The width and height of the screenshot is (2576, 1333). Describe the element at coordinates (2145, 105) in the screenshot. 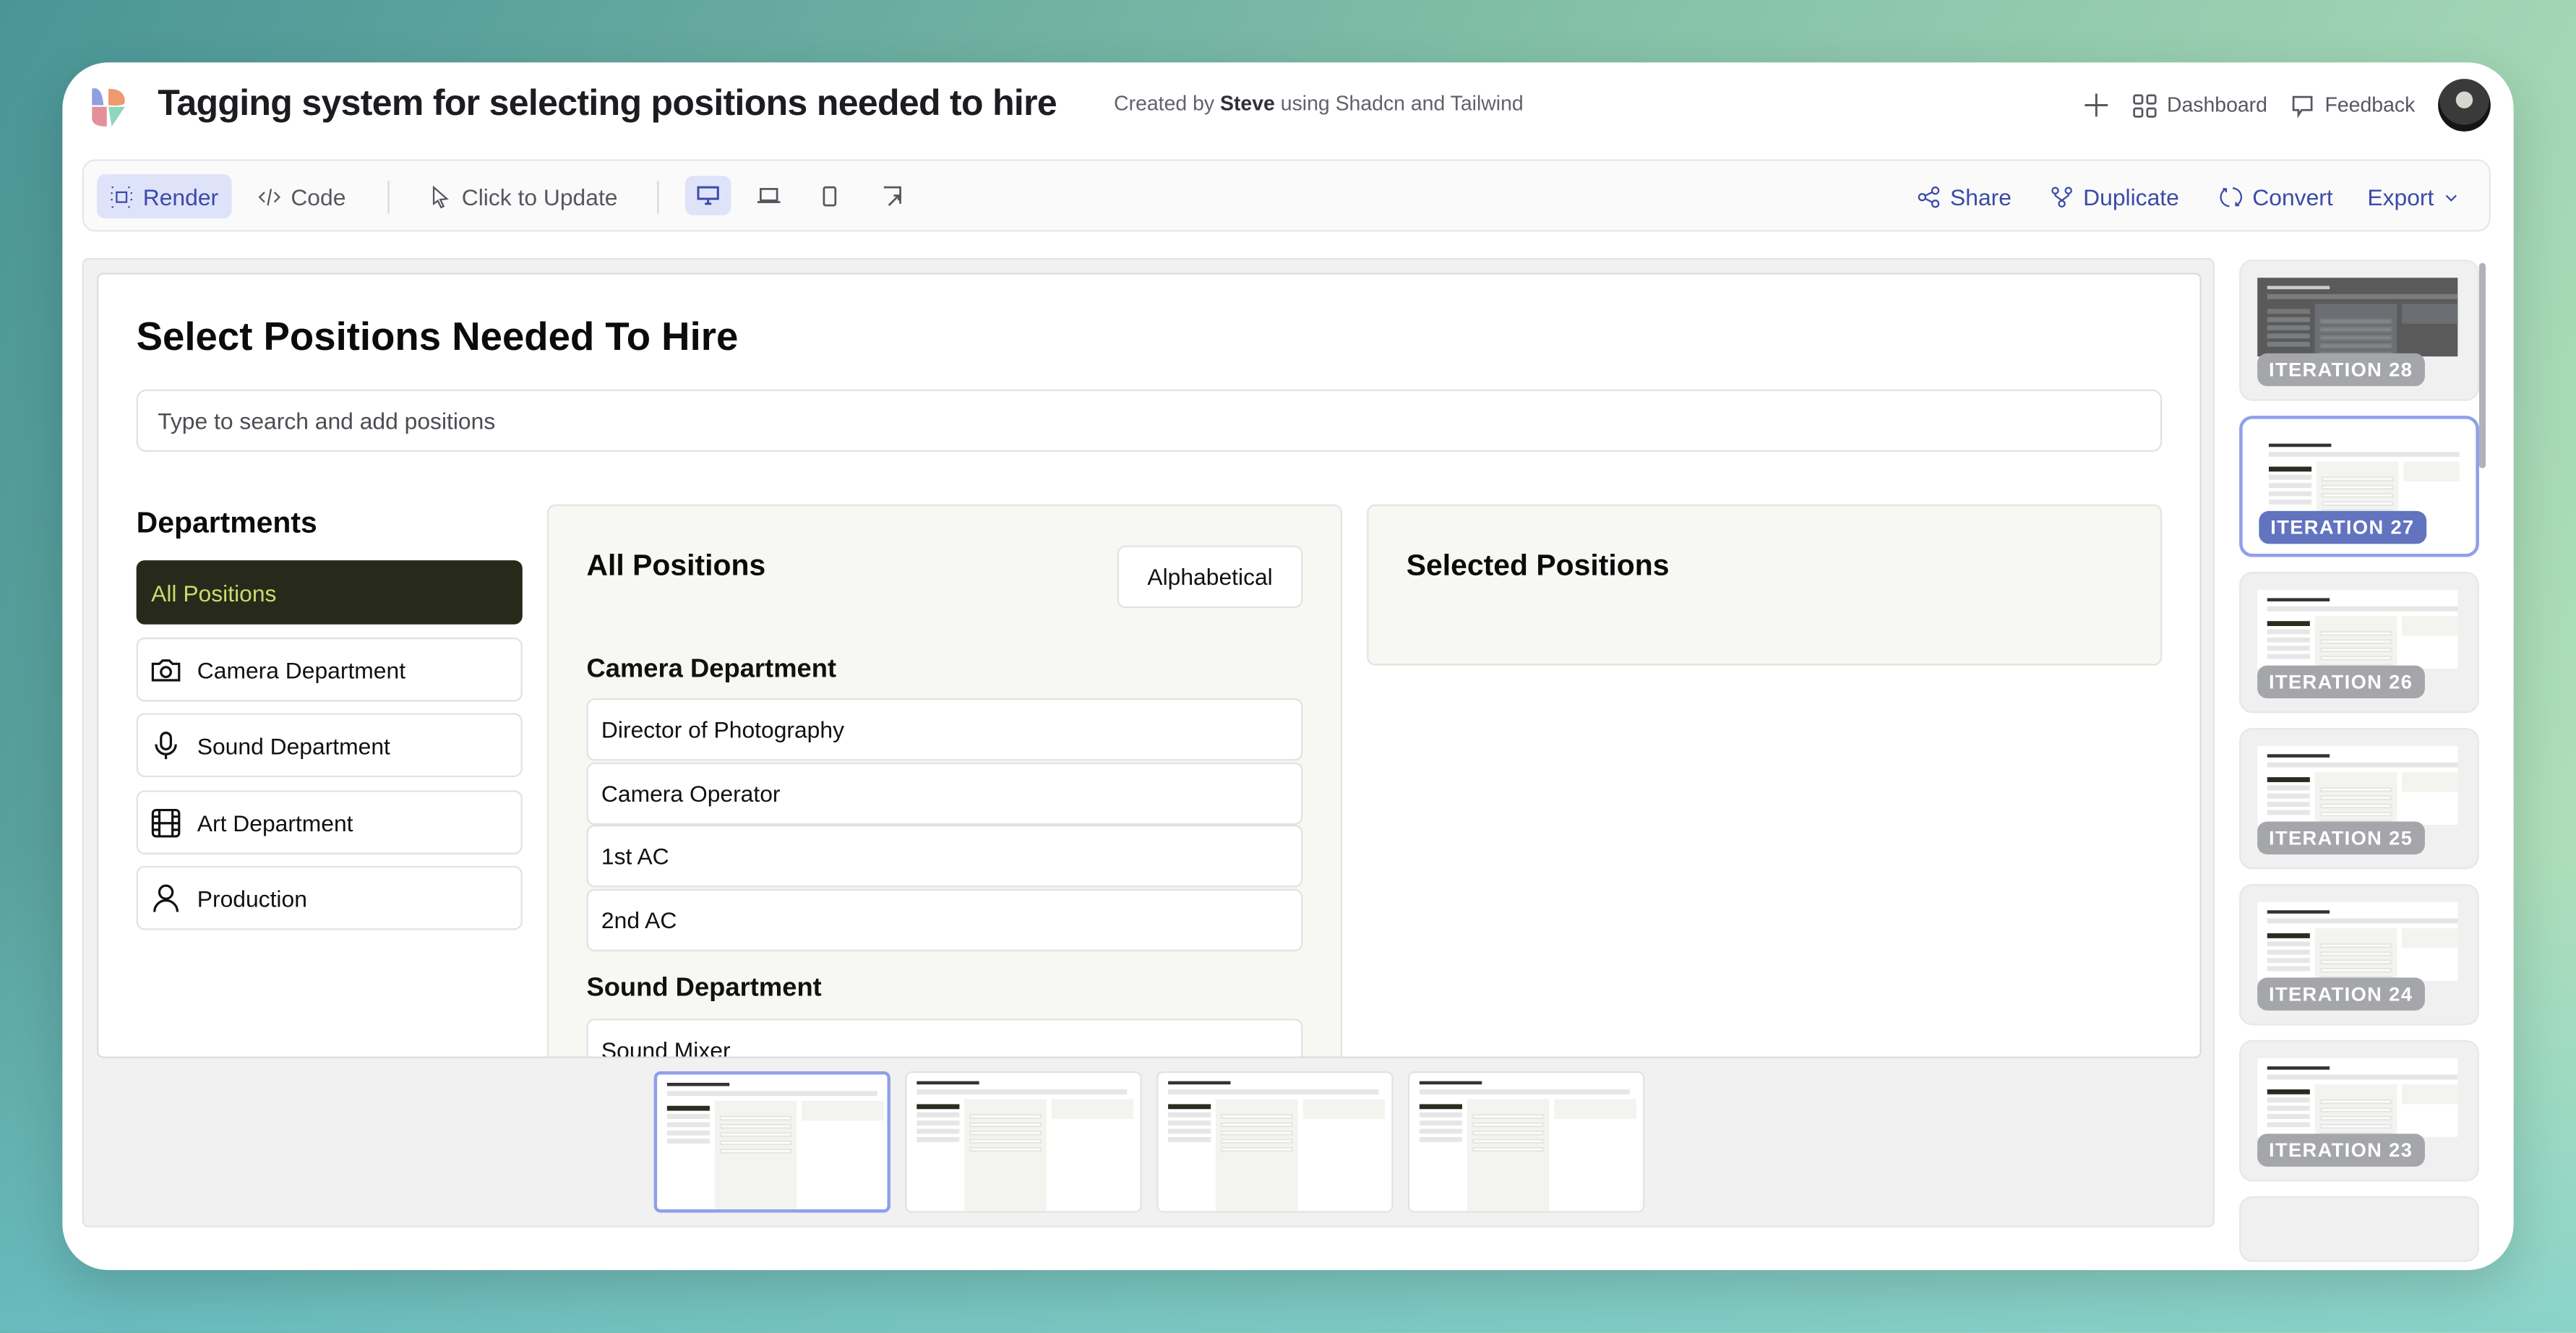

I see `grid-icon` at that location.